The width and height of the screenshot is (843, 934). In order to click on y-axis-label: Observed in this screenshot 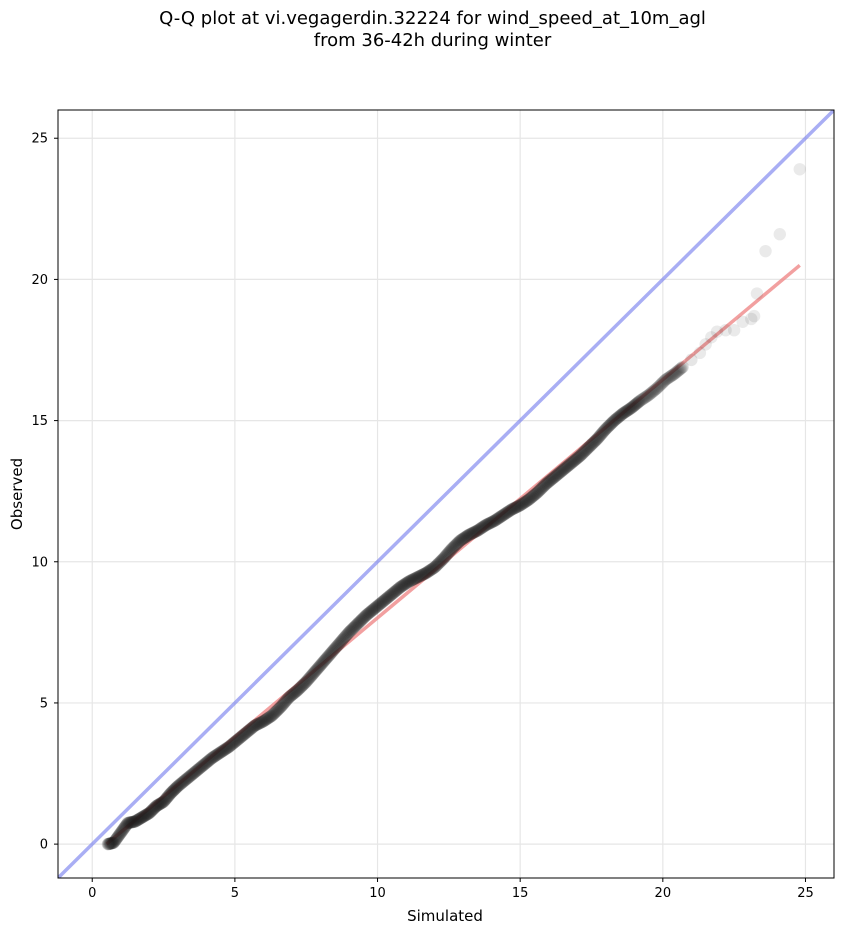, I will do `click(17, 494)`.